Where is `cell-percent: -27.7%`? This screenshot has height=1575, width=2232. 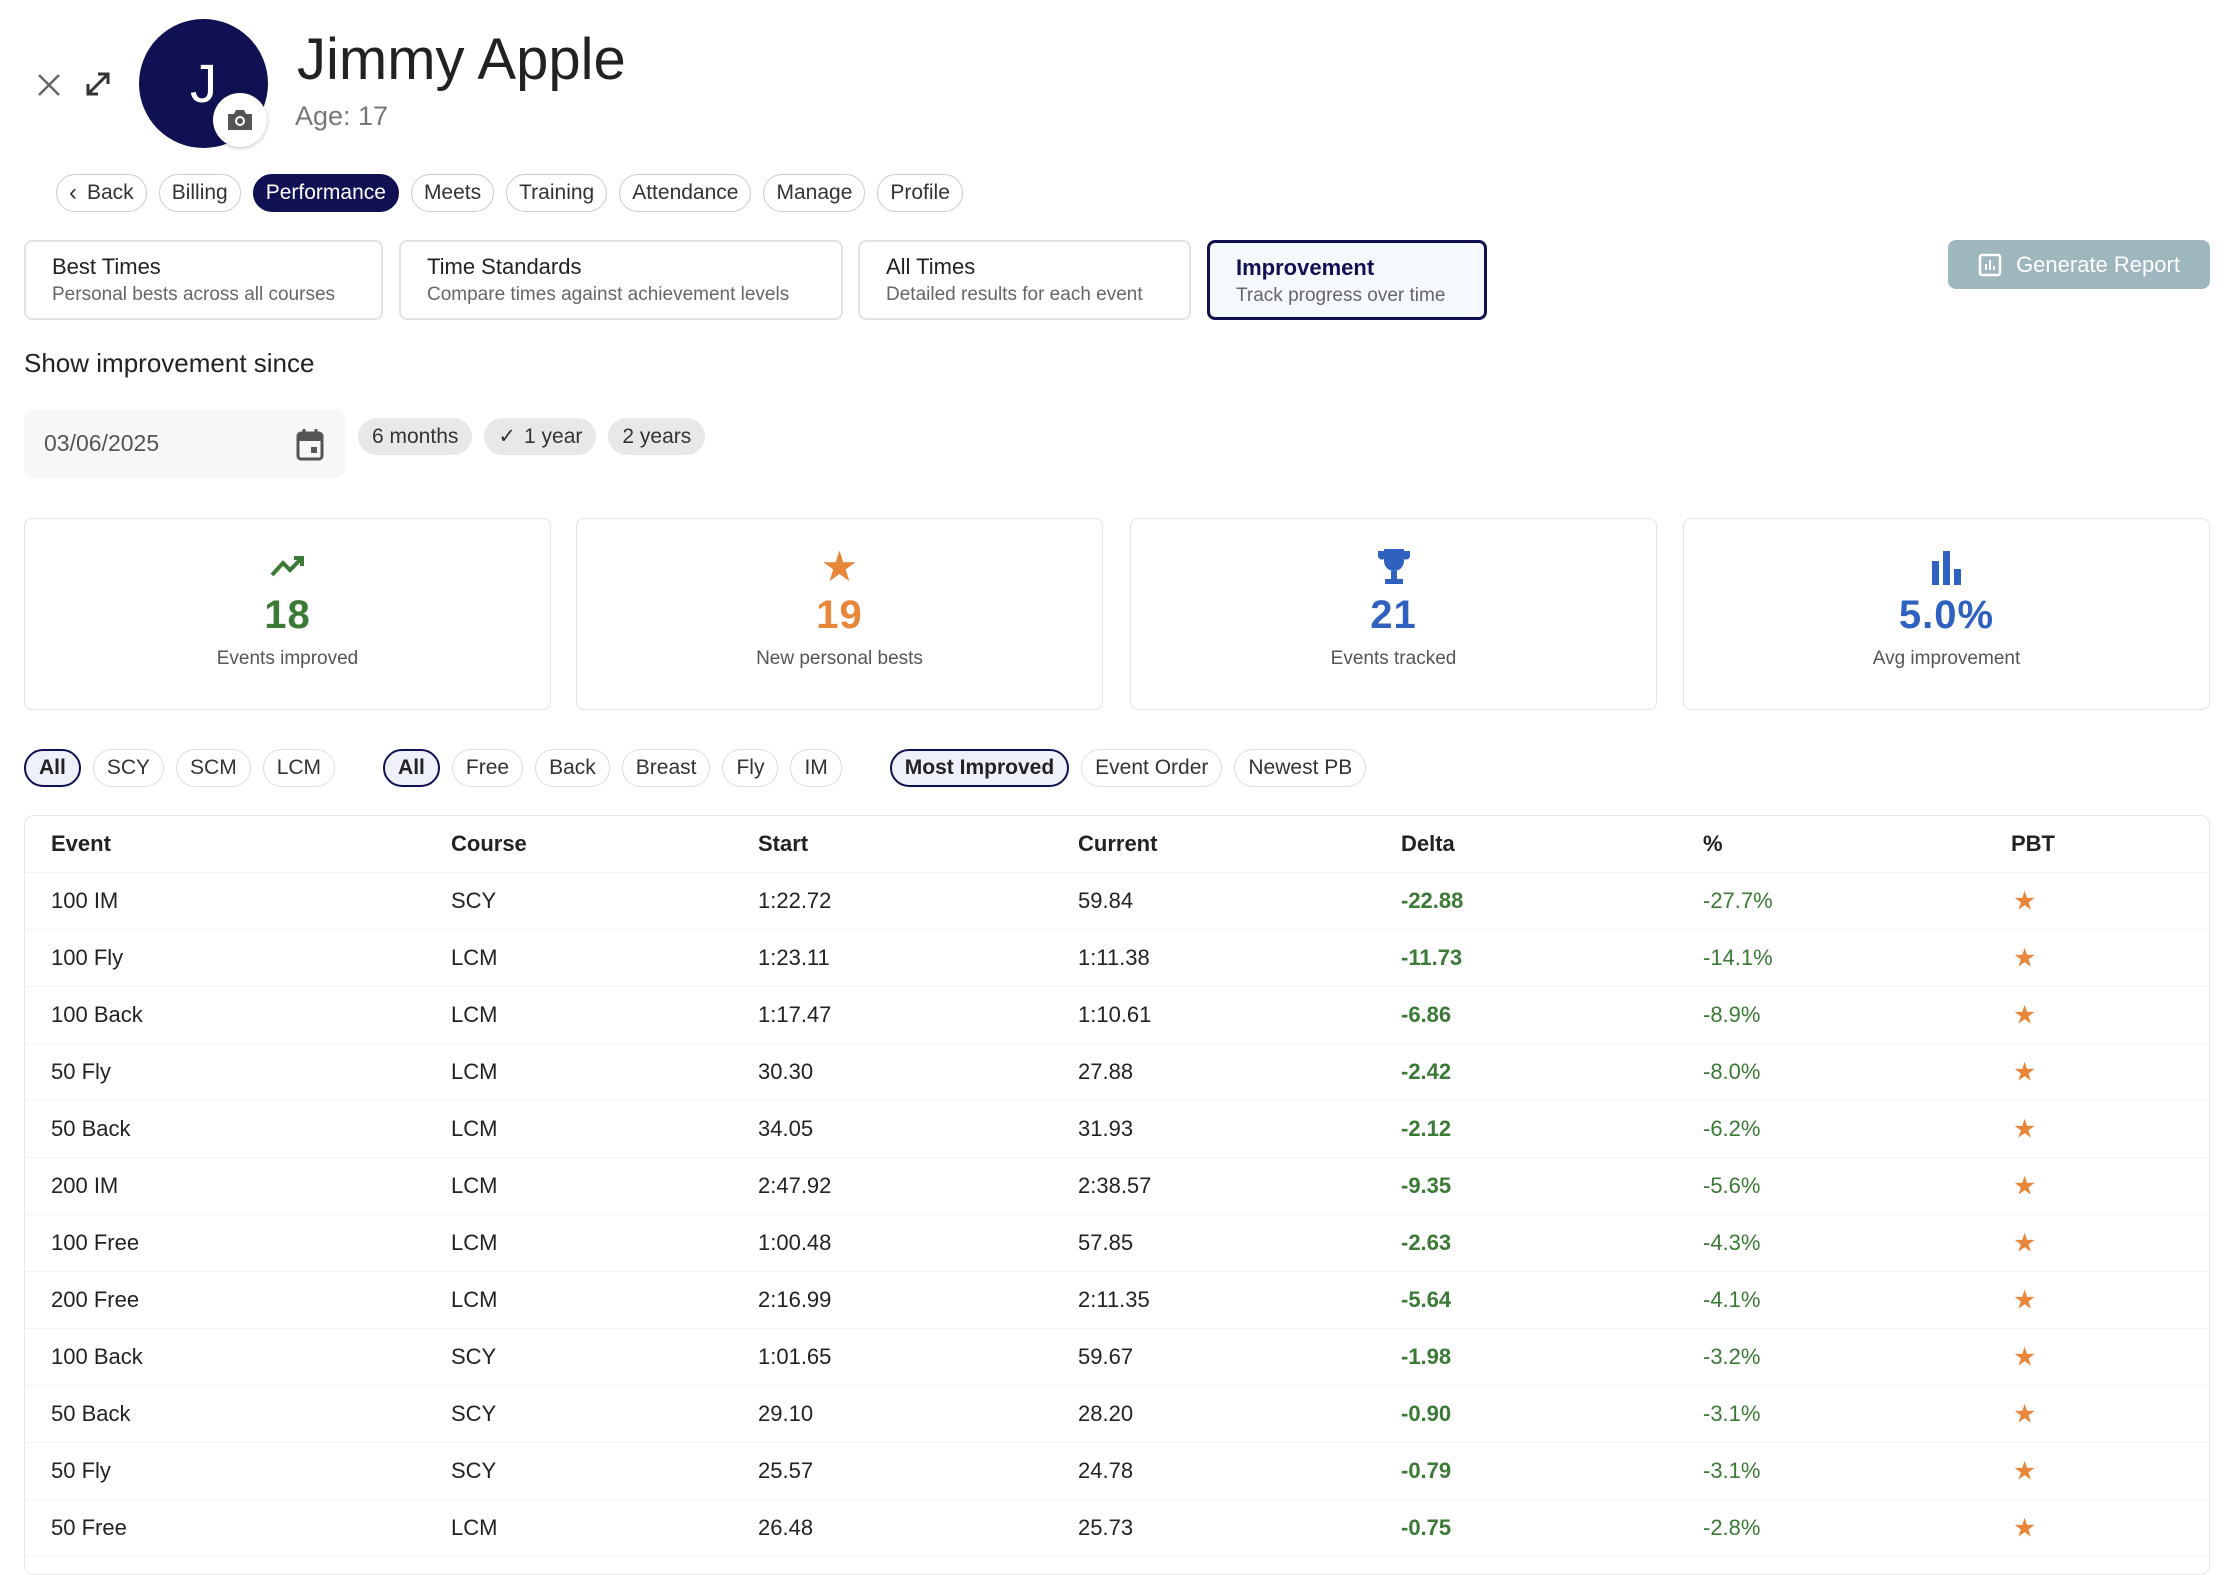 cell-percent: -27.7% is located at coordinates (1738, 900).